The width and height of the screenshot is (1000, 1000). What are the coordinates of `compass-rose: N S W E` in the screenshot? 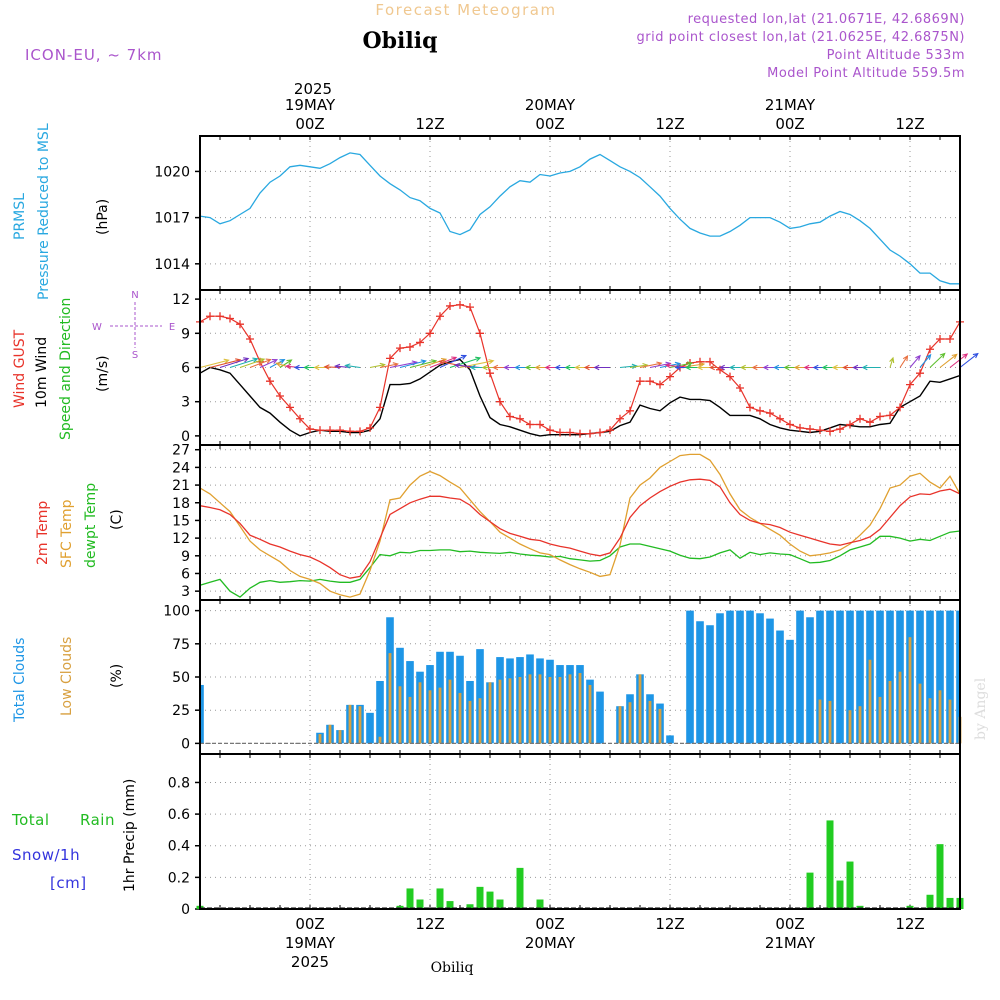 It's located at (133, 325).